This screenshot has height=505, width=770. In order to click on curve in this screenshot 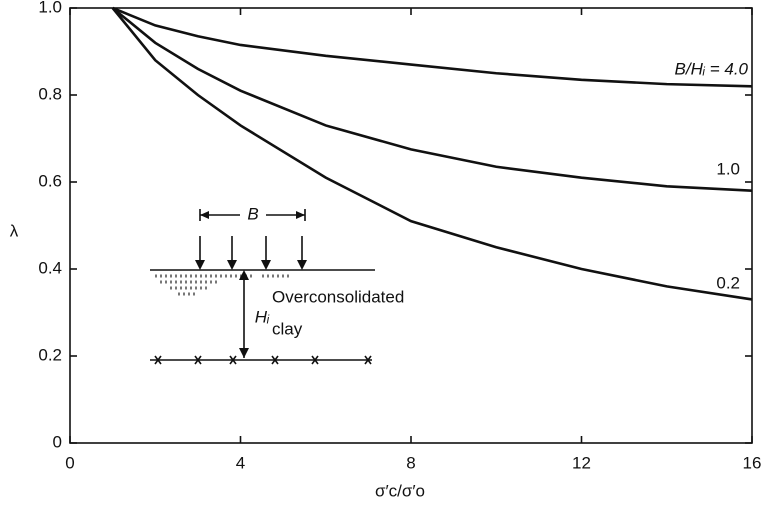, I will do `click(432, 47)`.